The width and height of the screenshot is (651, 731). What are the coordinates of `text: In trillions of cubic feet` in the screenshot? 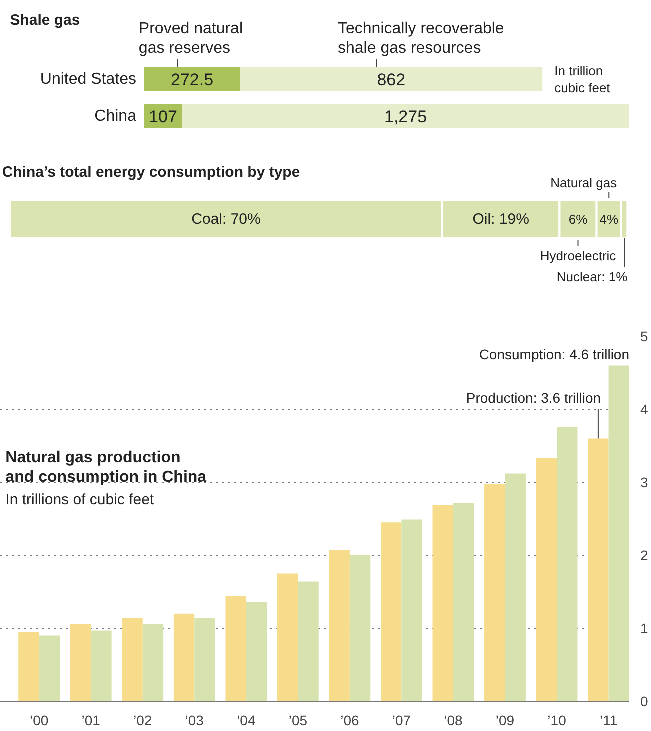 It's located at (80, 499).